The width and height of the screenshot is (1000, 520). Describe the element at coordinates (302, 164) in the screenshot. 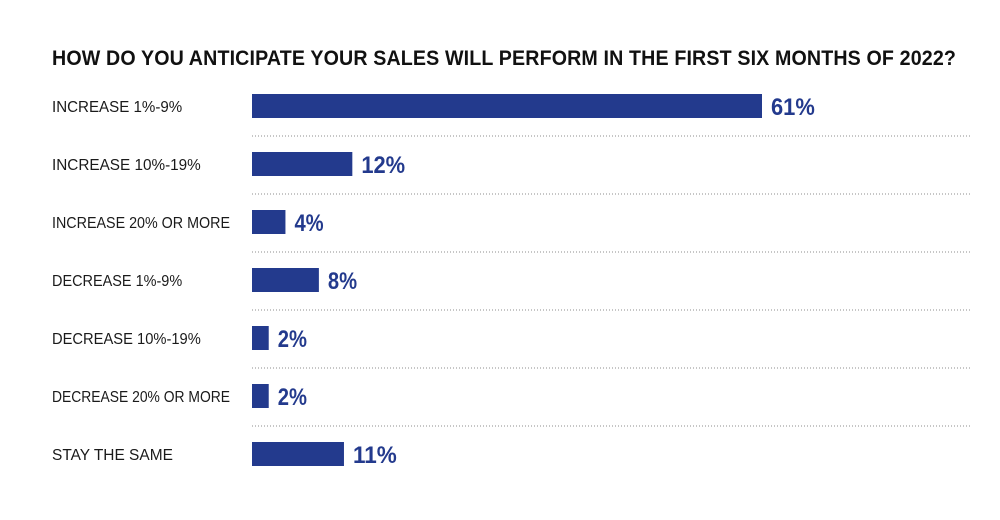

I see `bar-increase-10pct-19pct` at that location.